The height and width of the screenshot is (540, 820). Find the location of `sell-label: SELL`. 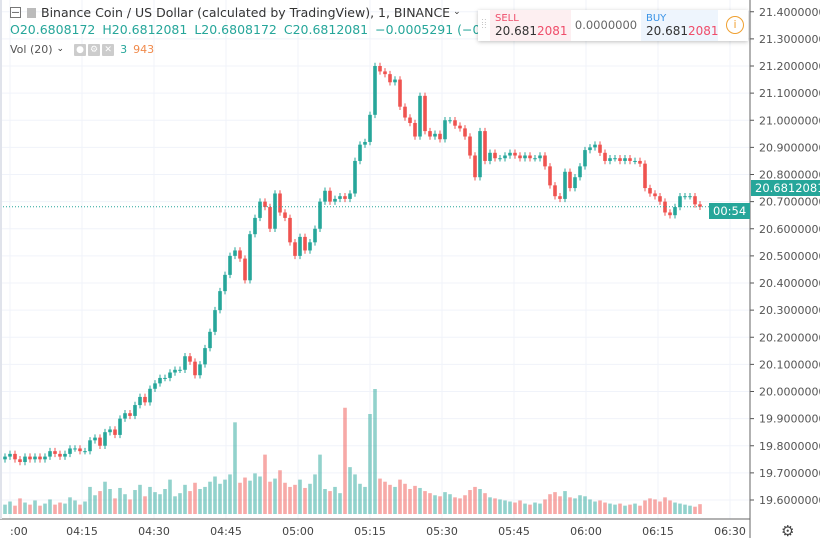

sell-label: SELL is located at coordinates (507, 18).